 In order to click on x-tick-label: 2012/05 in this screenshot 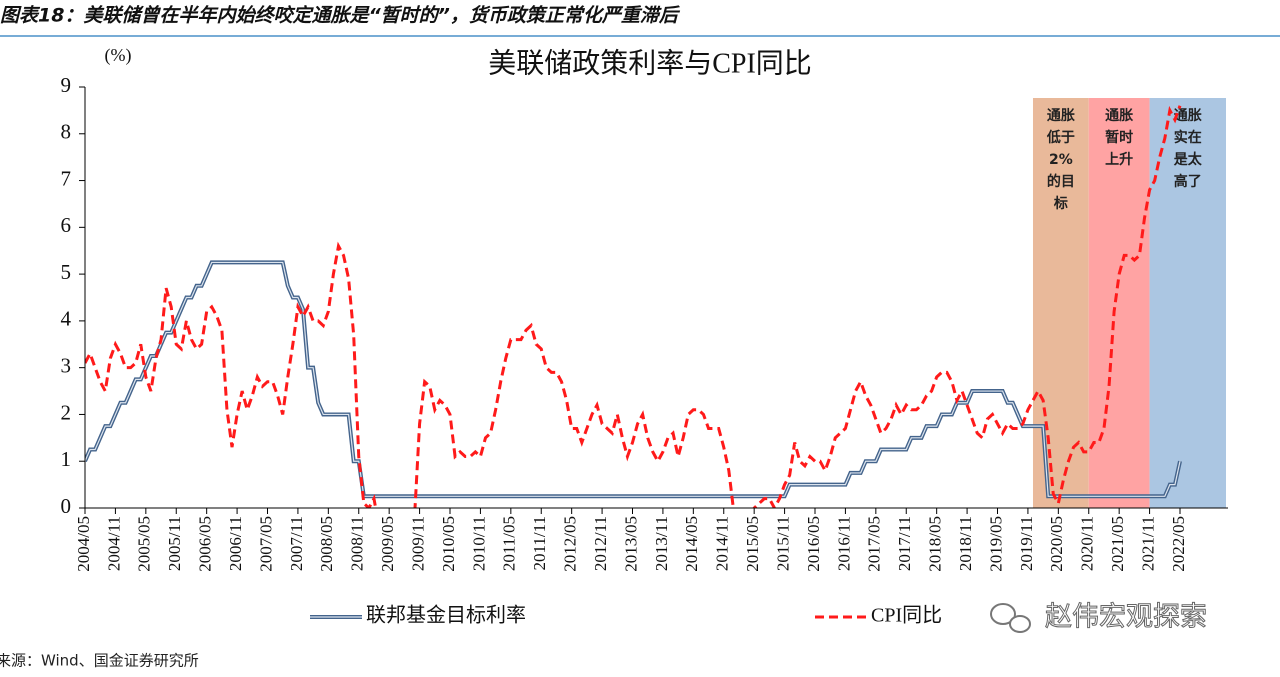, I will do `click(570, 544)`.